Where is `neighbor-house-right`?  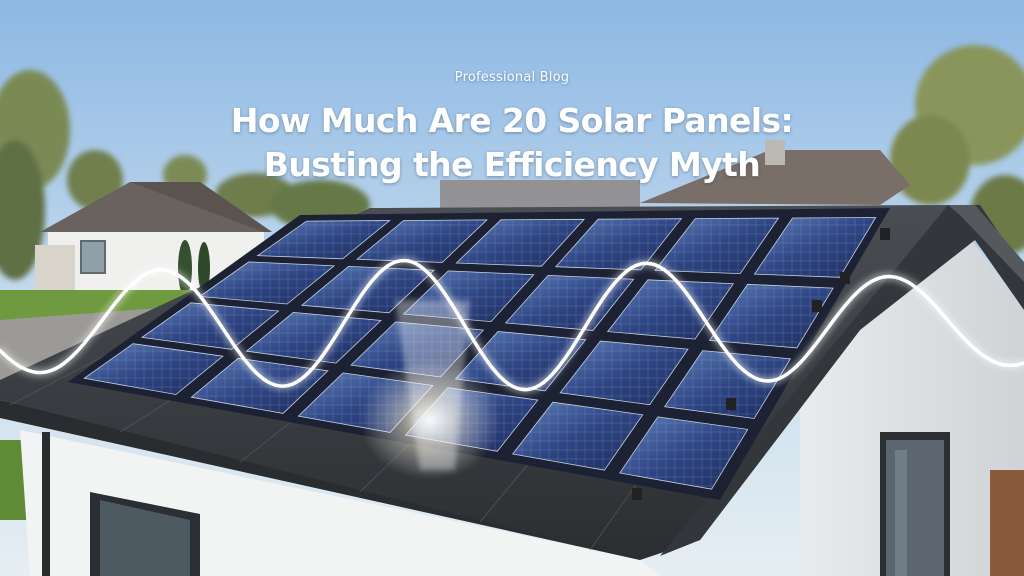
neighbor-house-right is located at coordinates (675, 174).